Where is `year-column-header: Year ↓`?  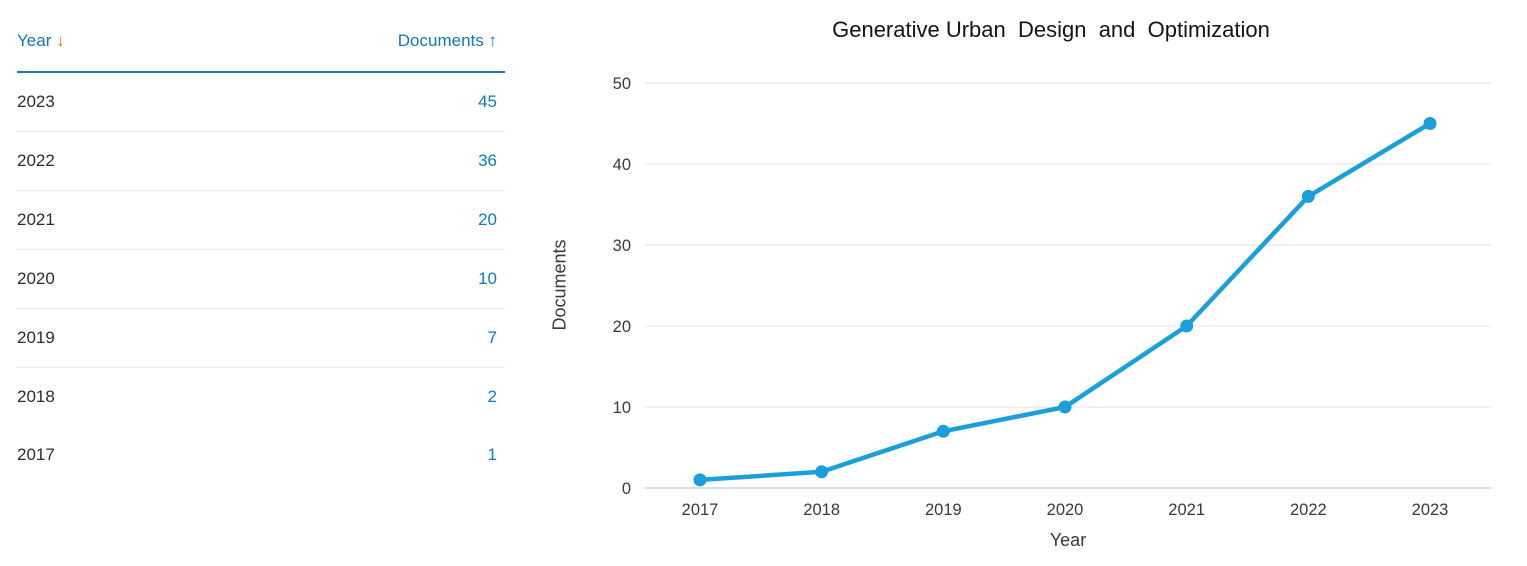 year-column-header: Year ↓ is located at coordinates (41, 41).